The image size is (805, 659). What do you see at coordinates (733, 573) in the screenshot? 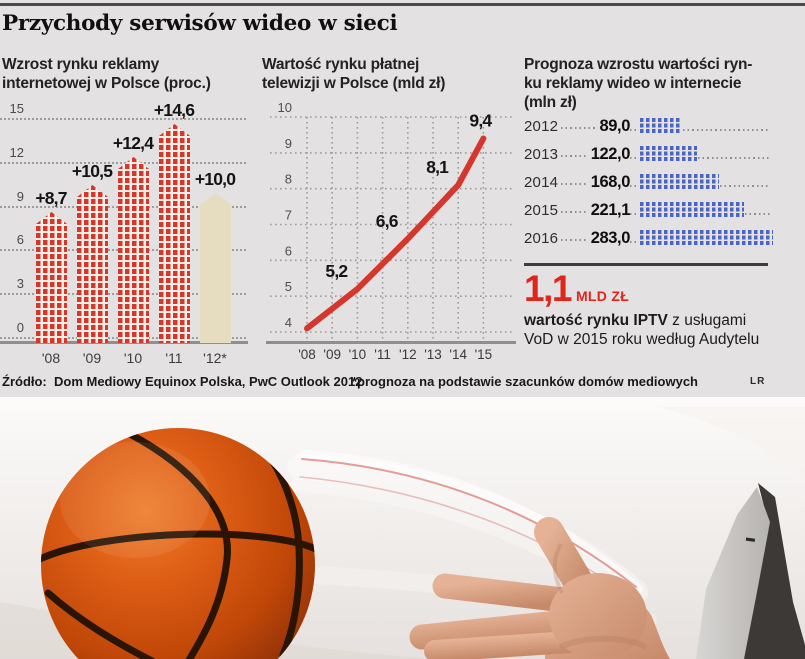
I see `laptop-screen-face` at bounding box center [733, 573].